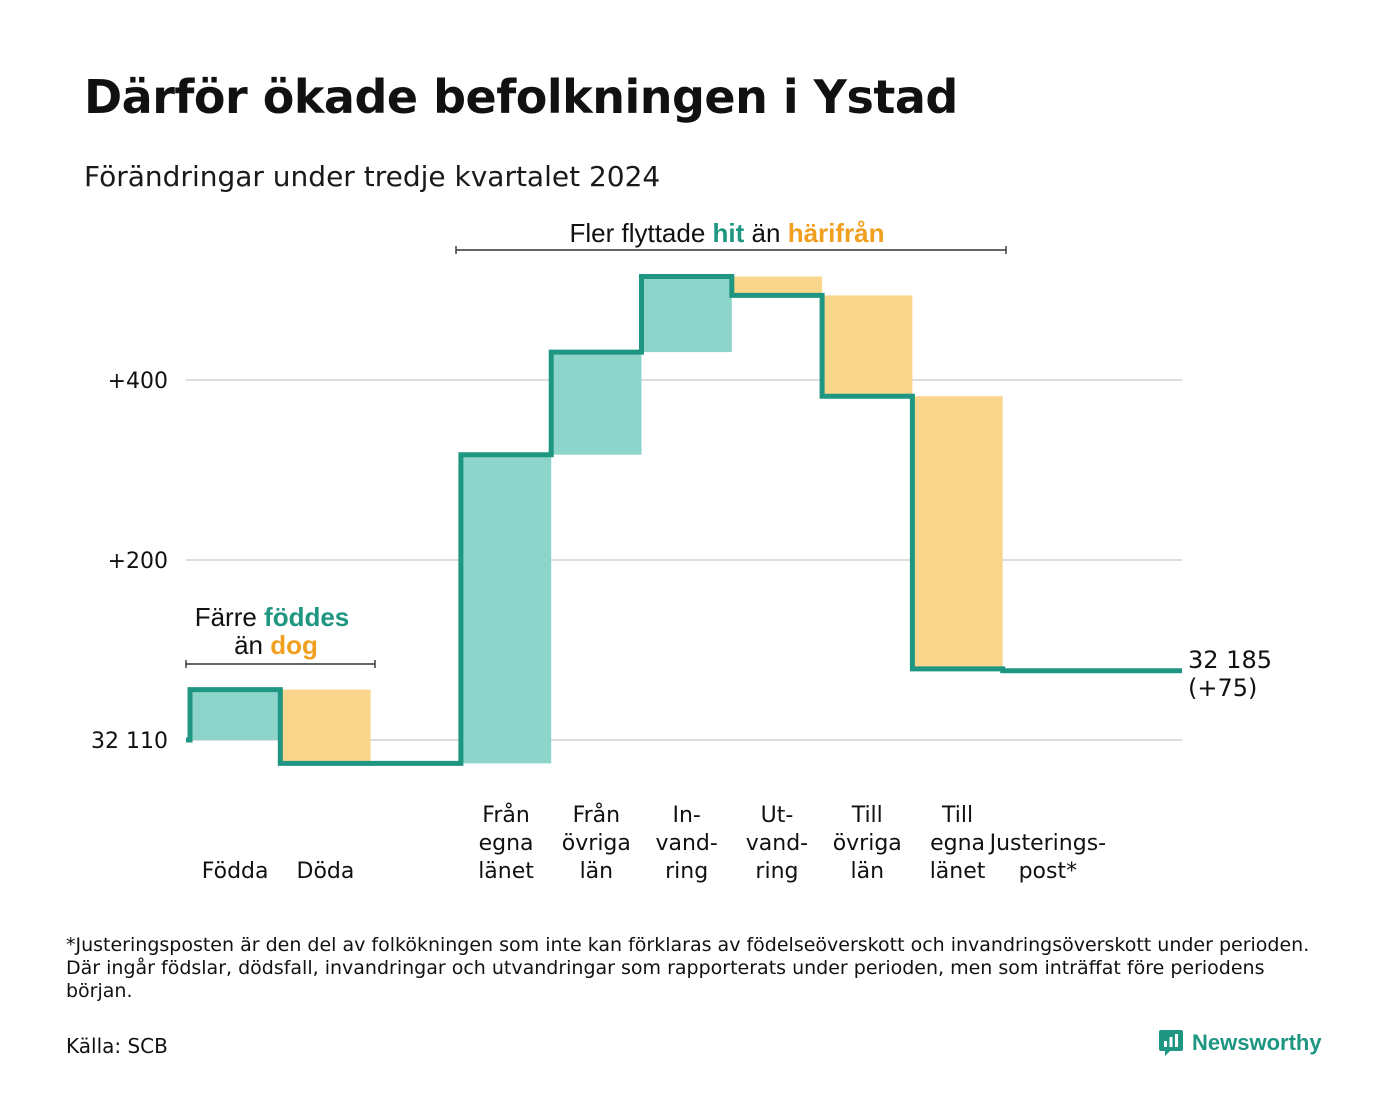 This screenshot has height=1120, width=1400. I want to click on newsworthy-logo-icon, so click(1171, 1043).